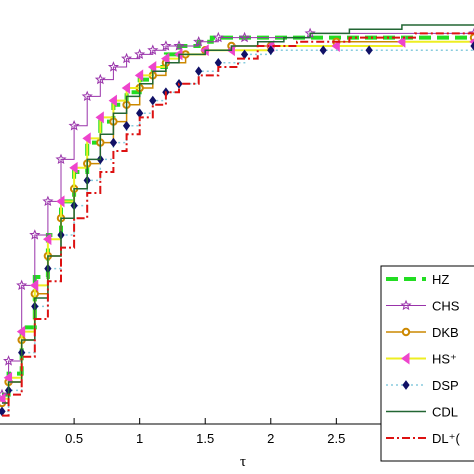  I want to click on legend-label: CDL, so click(445, 412).